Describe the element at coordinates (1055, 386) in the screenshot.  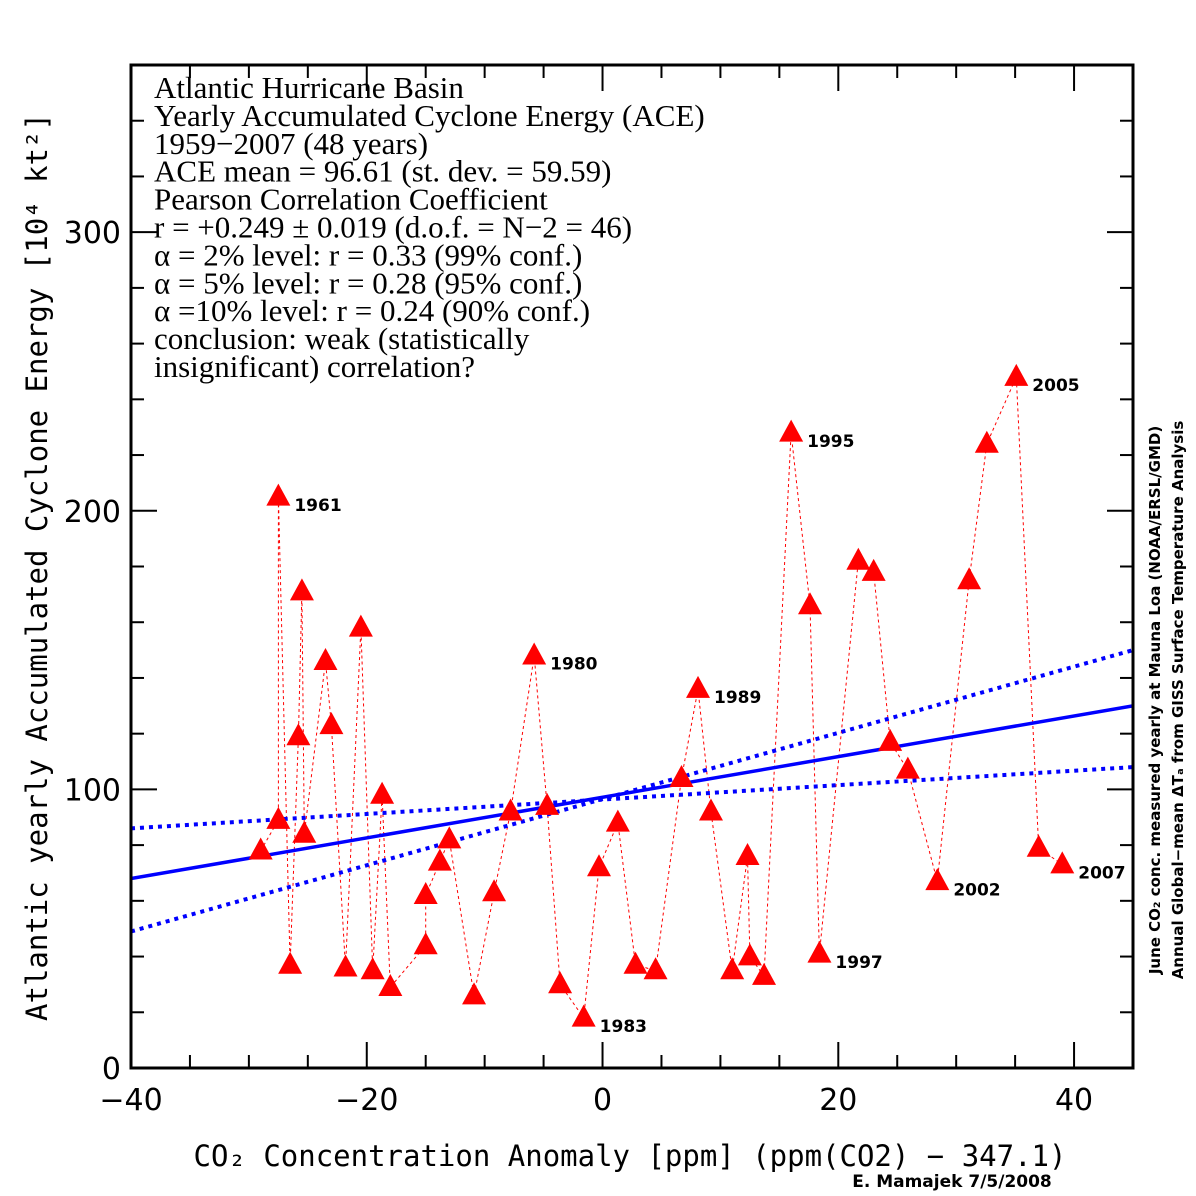
I see `point-year-label: 2005` at that location.